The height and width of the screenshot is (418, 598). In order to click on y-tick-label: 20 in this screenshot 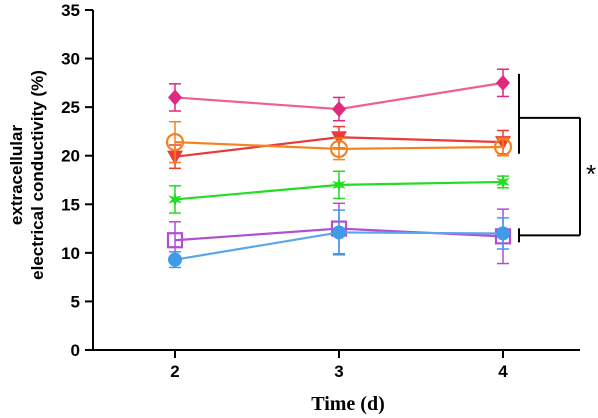, I will do `click(70, 156)`.